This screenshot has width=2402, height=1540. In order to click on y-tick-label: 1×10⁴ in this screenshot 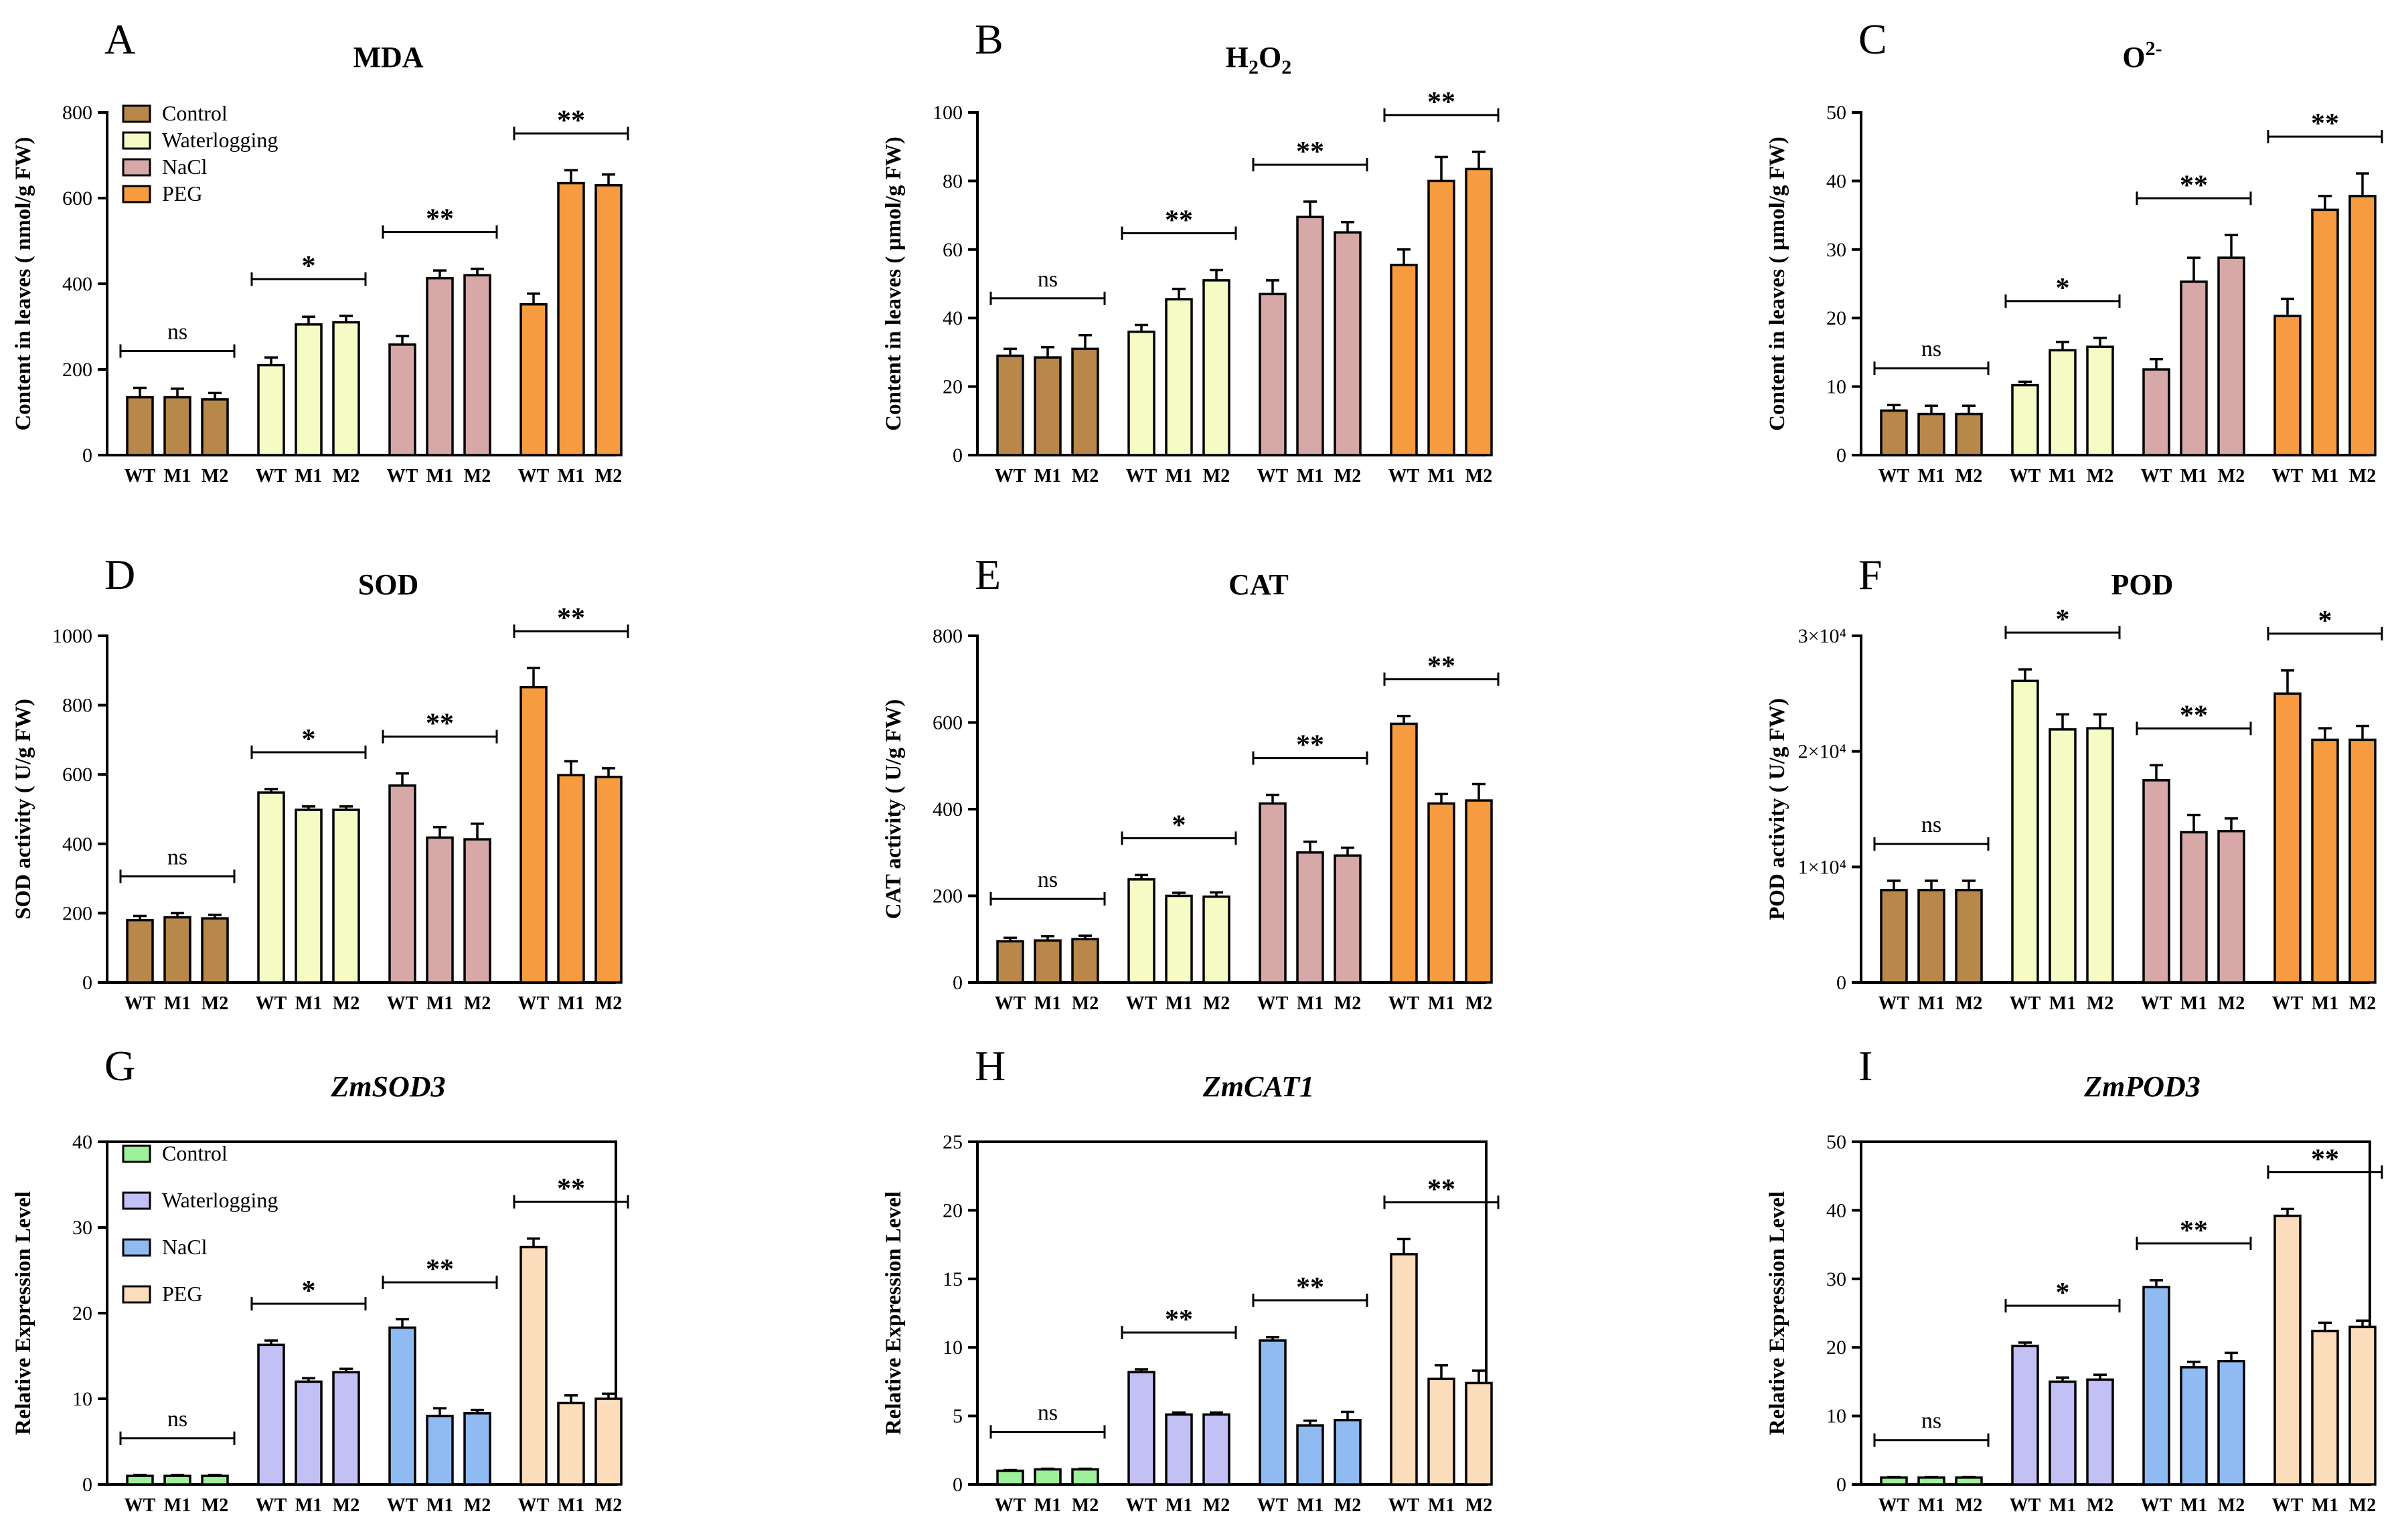, I will do `click(1822, 867)`.